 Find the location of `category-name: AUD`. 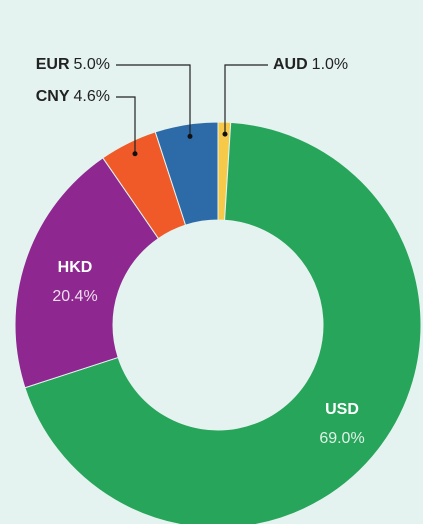

category-name: AUD is located at coordinates (290, 64).